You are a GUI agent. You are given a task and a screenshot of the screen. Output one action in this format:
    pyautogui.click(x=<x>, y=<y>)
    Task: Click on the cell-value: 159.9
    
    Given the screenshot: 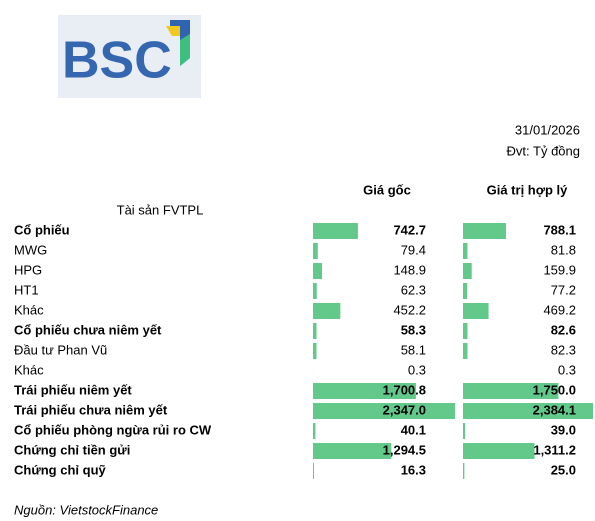 What is the action you would take?
    pyautogui.click(x=559, y=269)
    